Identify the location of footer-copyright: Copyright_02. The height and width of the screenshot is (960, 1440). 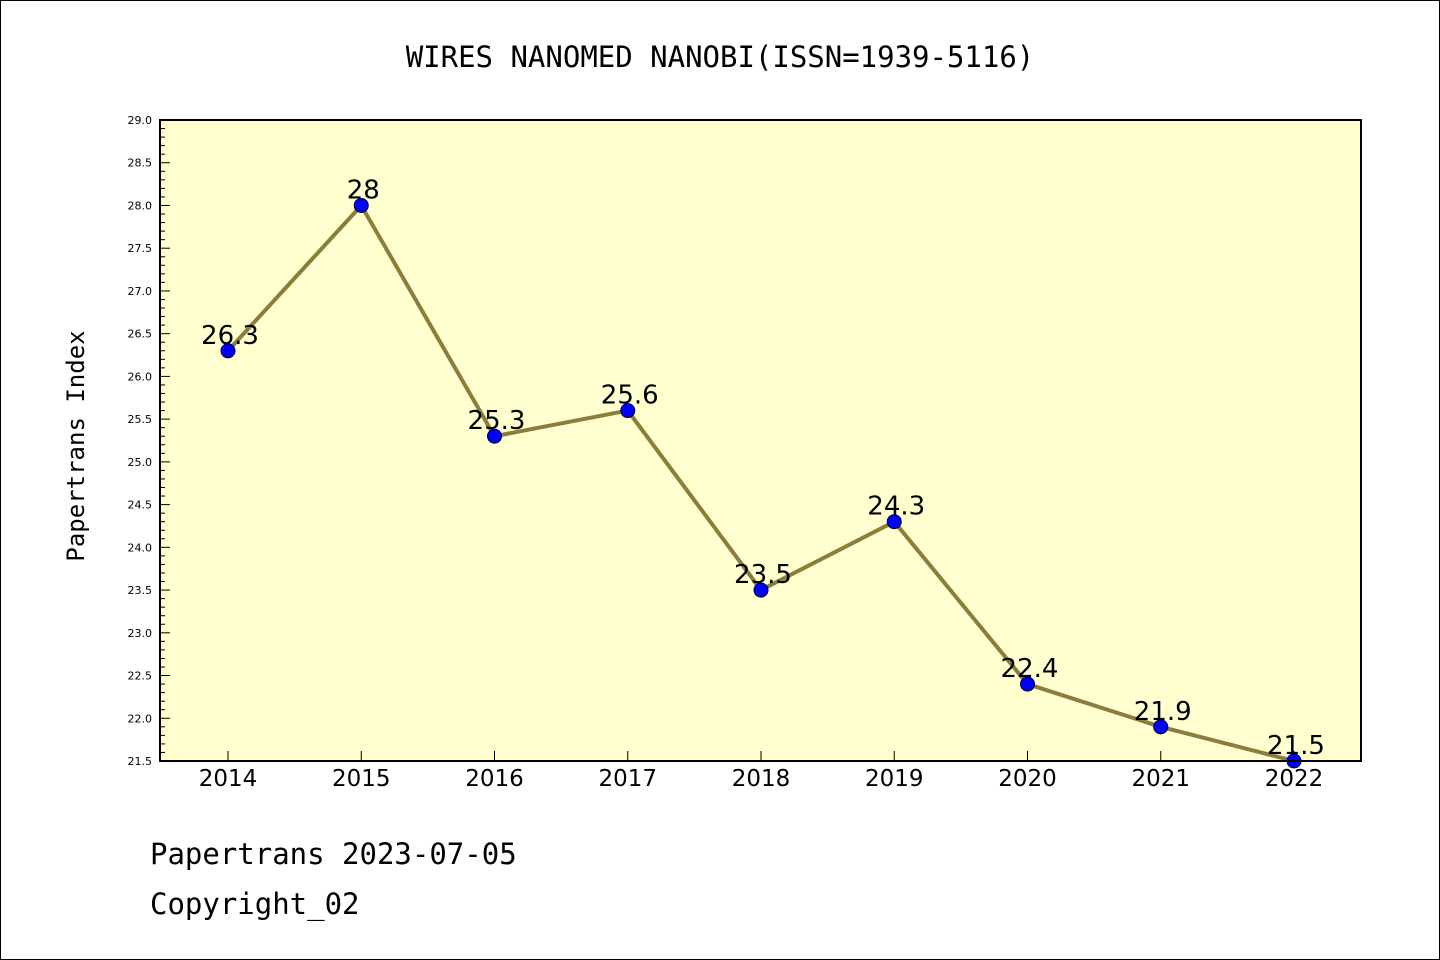
(255, 904).